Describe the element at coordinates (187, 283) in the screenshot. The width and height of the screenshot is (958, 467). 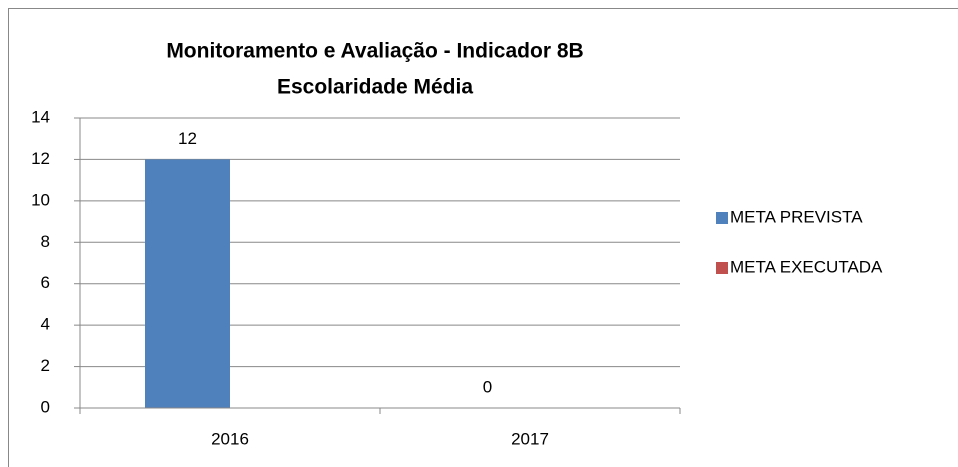
I see `bar` at that location.